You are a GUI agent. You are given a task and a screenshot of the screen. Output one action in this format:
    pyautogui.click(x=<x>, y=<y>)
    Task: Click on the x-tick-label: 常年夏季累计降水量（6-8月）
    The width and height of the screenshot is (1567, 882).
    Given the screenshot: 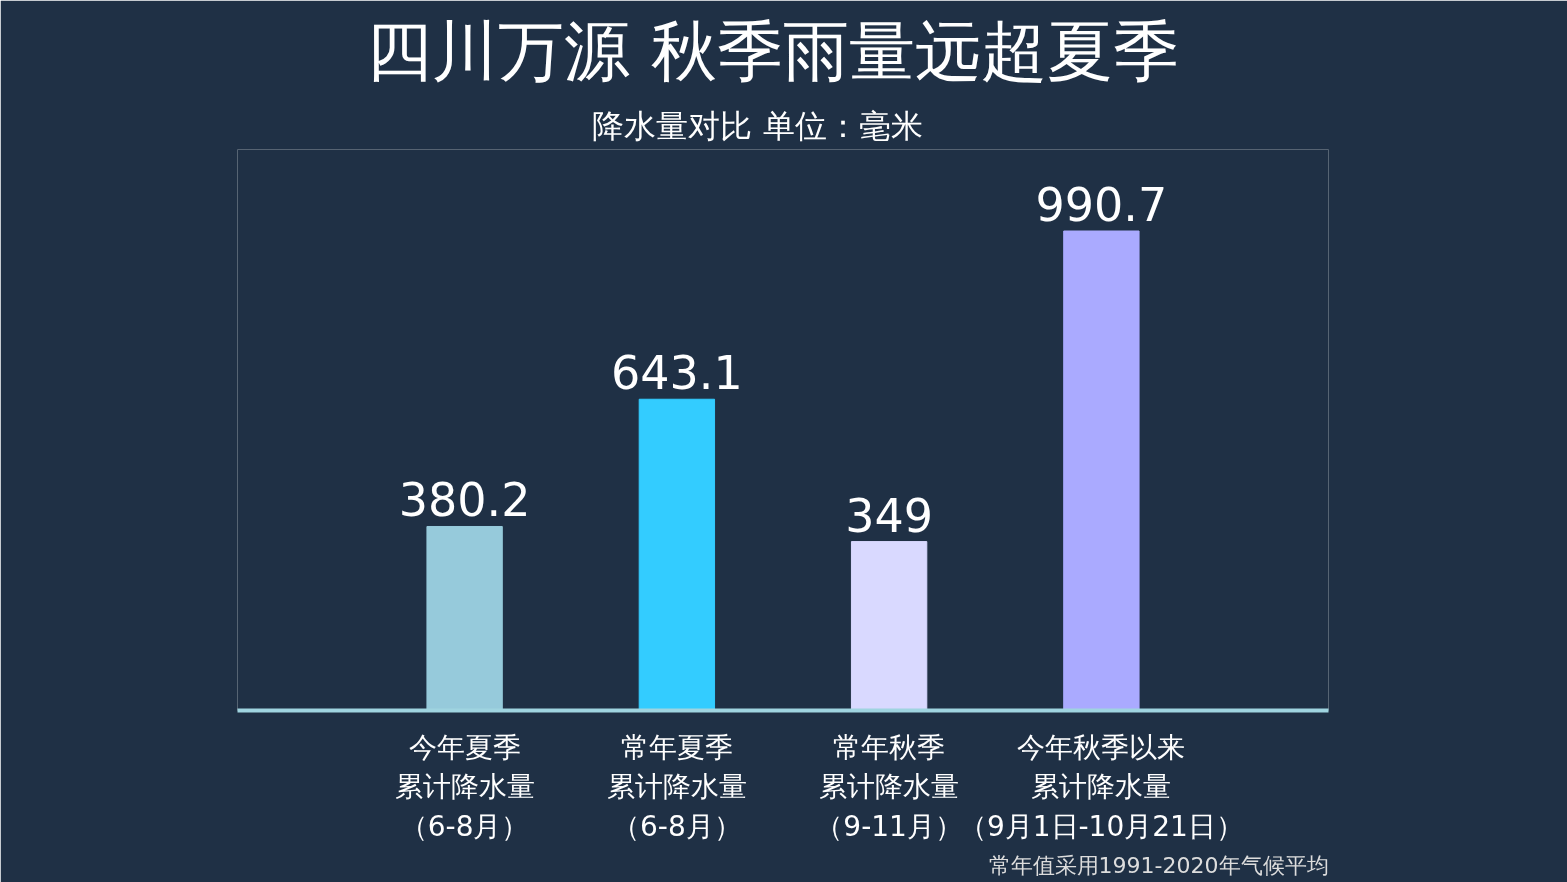 What is the action you would take?
    pyautogui.click(x=676, y=786)
    